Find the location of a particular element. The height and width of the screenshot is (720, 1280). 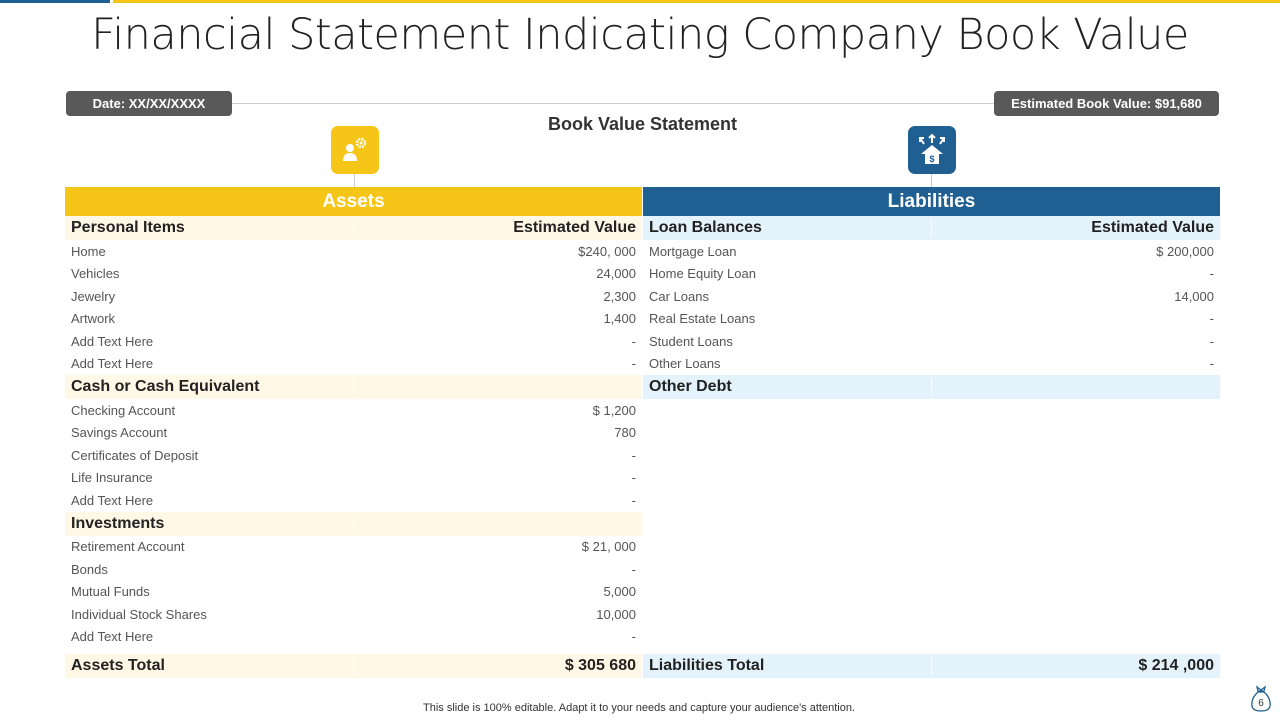

item-label: Mortgage Loan is located at coordinates (693, 251).